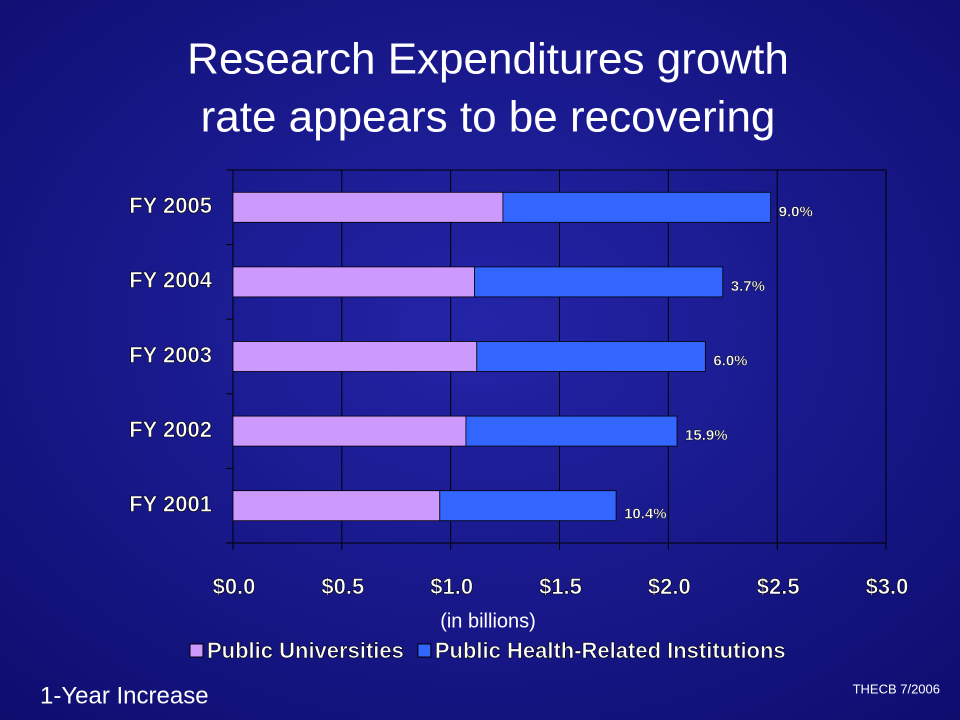  What do you see at coordinates (170, 429) in the screenshot?
I see `y-tick-label: FY 2002` at bounding box center [170, 429].